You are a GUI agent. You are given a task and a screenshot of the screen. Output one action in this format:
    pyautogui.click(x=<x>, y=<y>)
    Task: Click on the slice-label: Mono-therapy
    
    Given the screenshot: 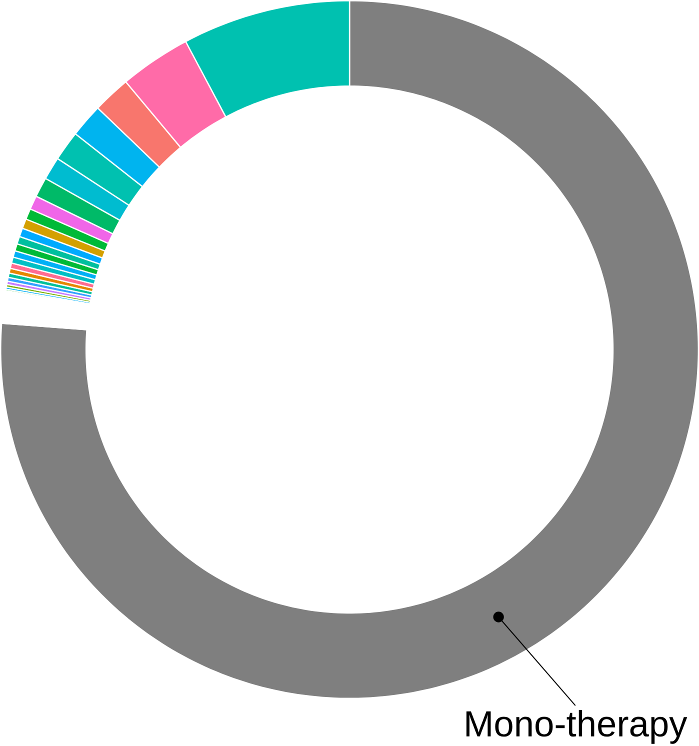 What is the action you would take?
    pyautogui.click(x=577, y=727)
    